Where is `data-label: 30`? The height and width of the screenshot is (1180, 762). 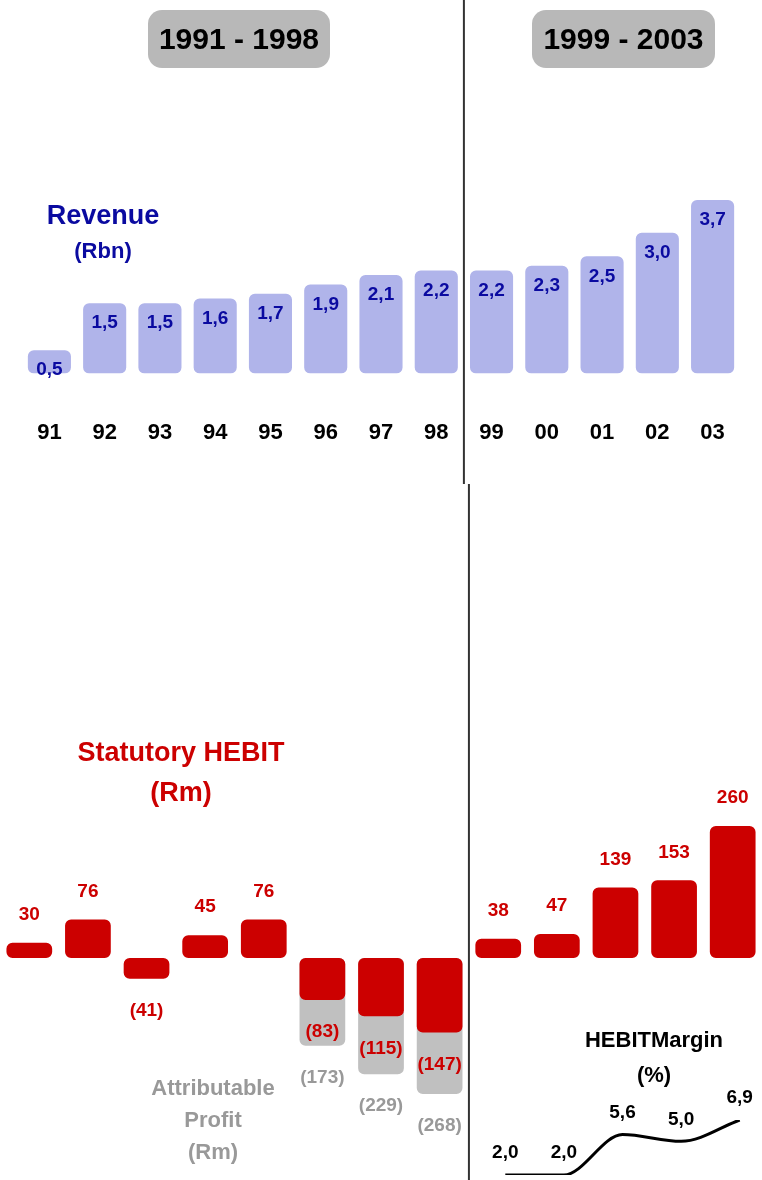 data-label: 30 is located at coordinates (29, 913).